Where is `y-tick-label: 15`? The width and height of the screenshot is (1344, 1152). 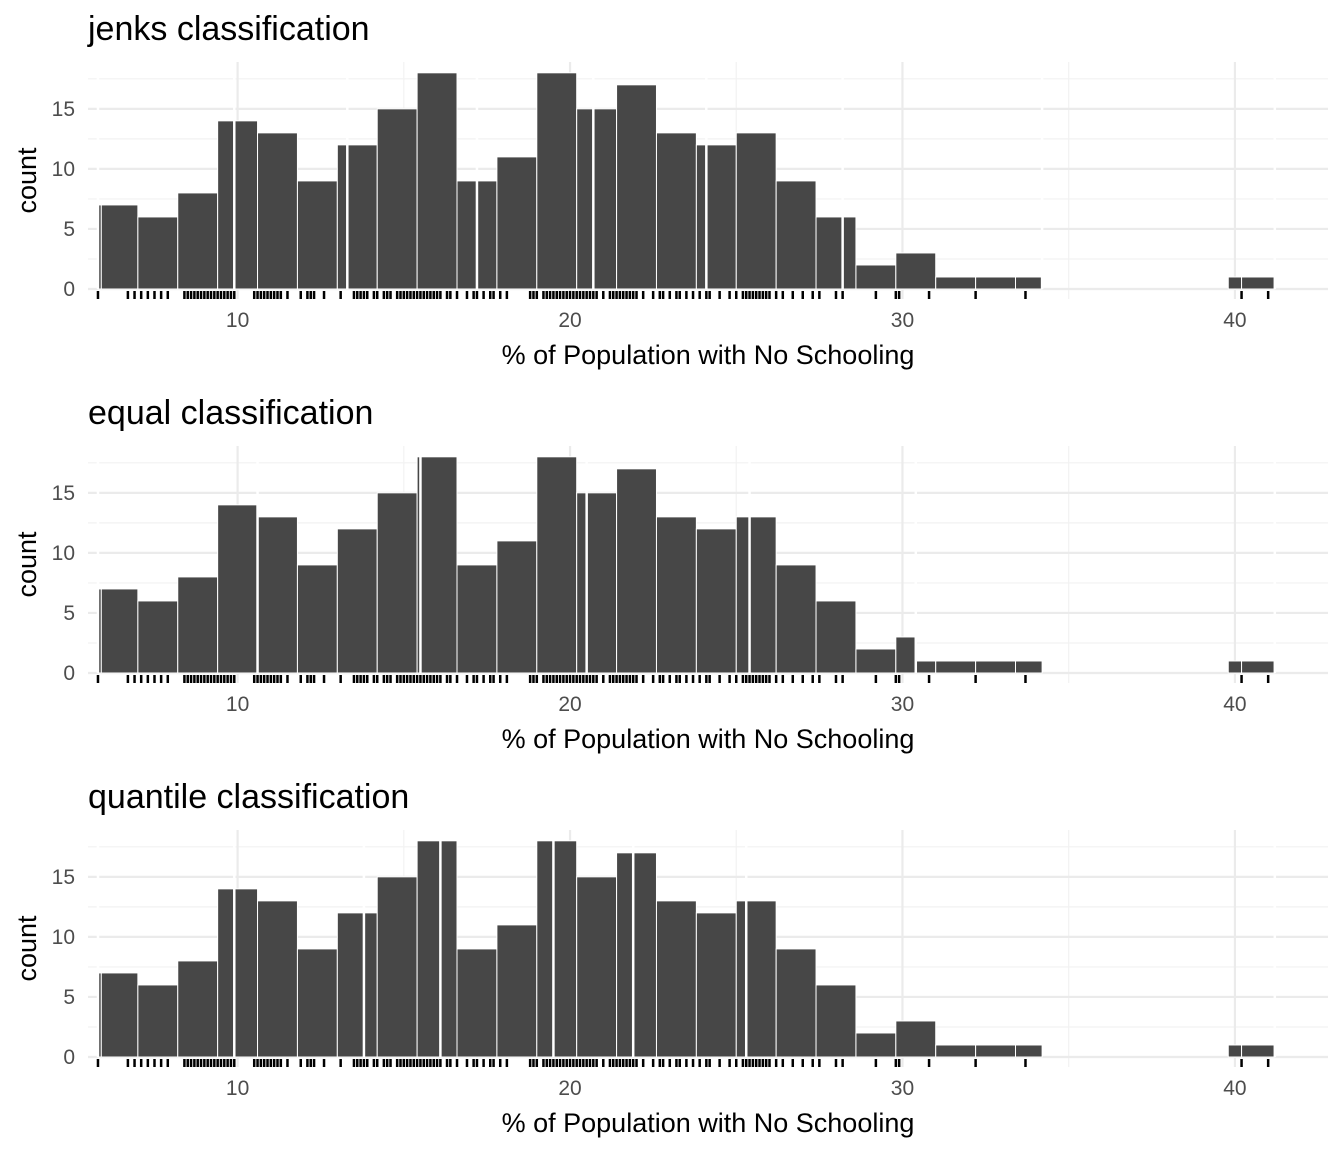 y-tick-label: 15 is located at coordinates (63, 877).